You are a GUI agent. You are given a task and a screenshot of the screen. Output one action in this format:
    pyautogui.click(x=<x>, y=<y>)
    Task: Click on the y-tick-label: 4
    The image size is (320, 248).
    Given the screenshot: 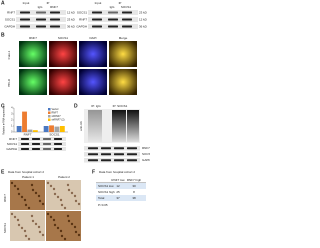 What is the action you would take?
    pyautogui.click(x=12, y=108)
    